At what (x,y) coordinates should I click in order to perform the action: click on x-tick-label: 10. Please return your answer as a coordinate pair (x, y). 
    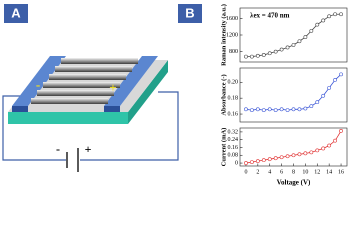
    Looking at the image, I should click on (305, 172).